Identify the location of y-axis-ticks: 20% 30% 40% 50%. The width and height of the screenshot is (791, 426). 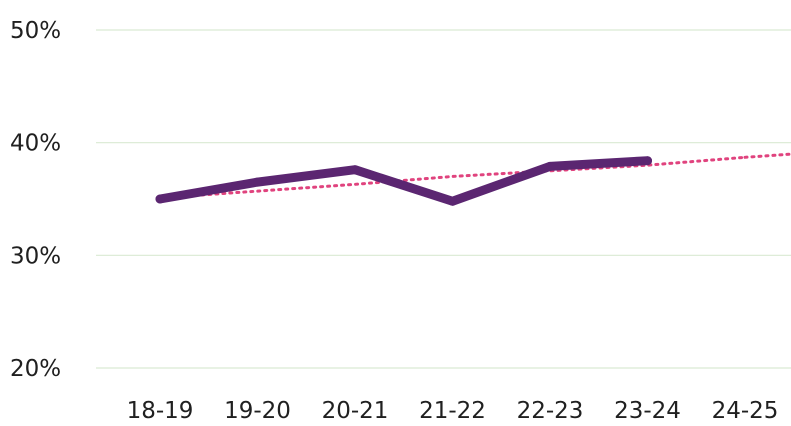
(35, 200).